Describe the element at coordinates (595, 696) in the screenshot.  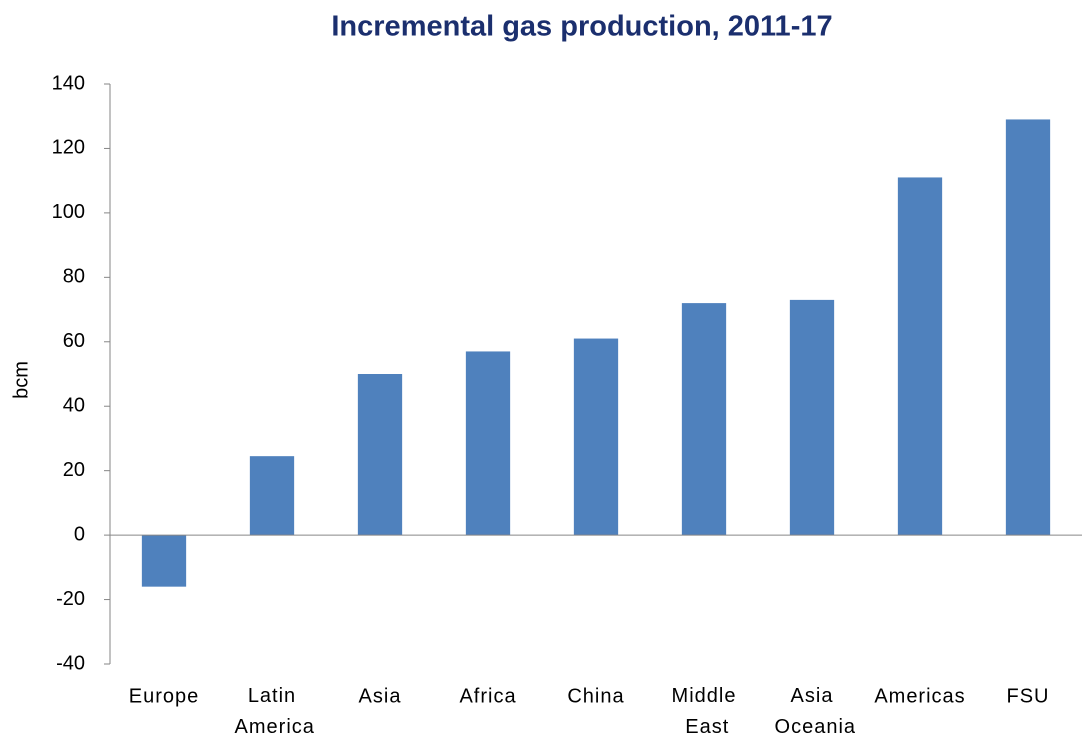
I see `x-tick-label: China` at that location.